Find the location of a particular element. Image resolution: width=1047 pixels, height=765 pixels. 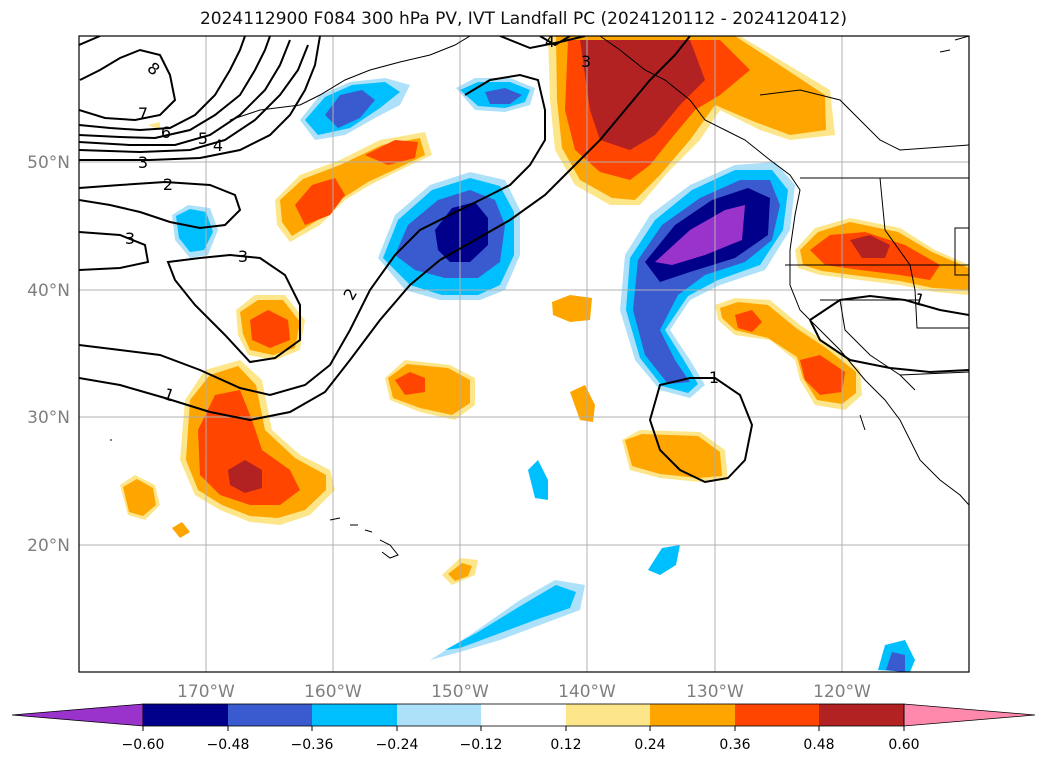

lat-label-40n: 40°N is located at coordinates (48, 291).